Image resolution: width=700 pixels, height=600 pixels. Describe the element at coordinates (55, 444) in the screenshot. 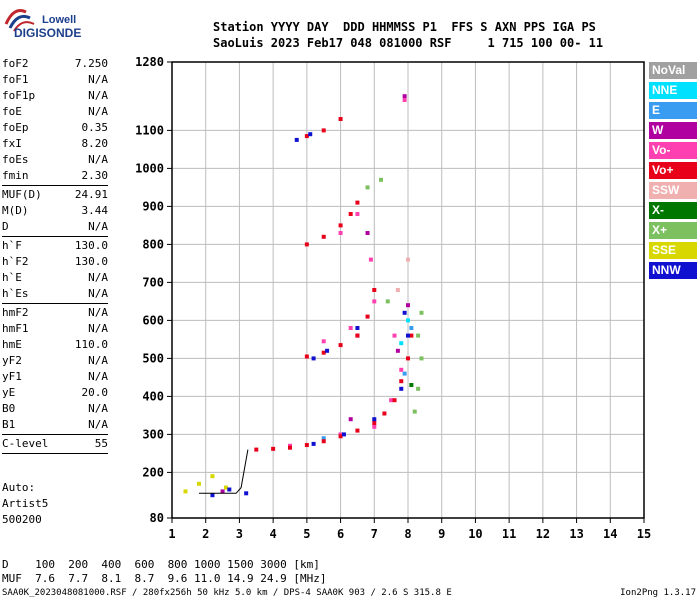

I see `param-row: C-level 55` at that location.